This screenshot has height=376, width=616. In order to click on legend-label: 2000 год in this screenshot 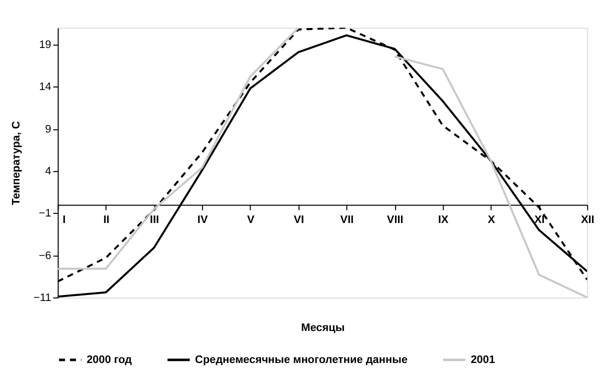, I will do `click(109, 360)`.